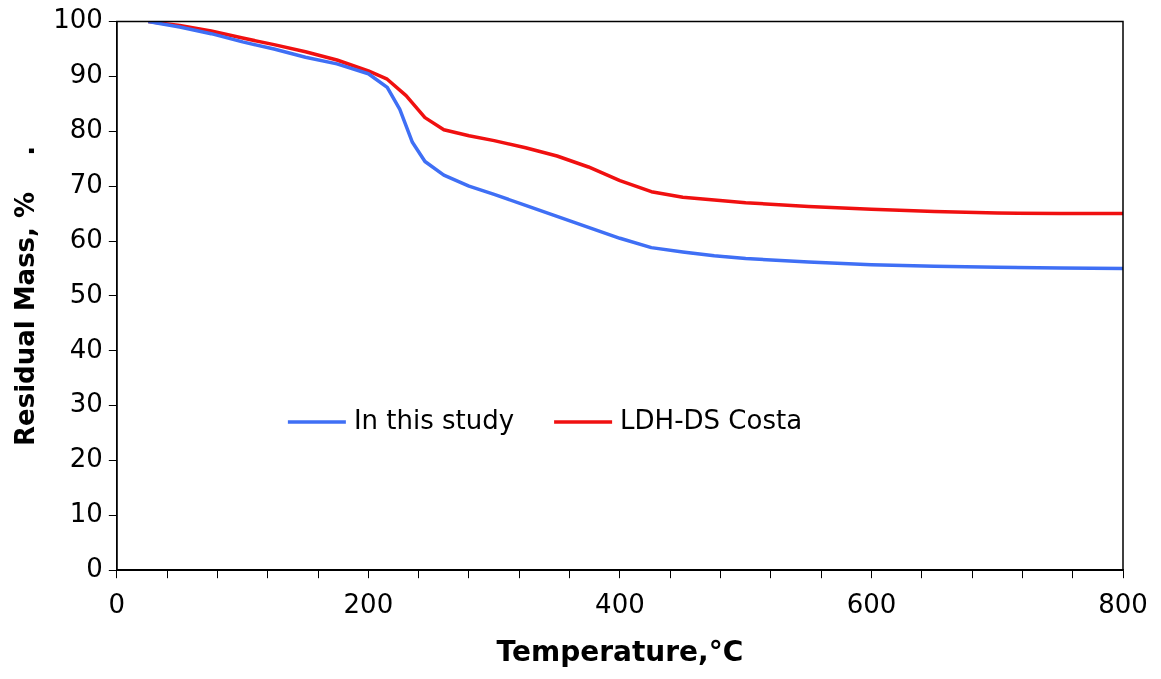  I want to click on y-tick-label: 90, so click(86, 74).